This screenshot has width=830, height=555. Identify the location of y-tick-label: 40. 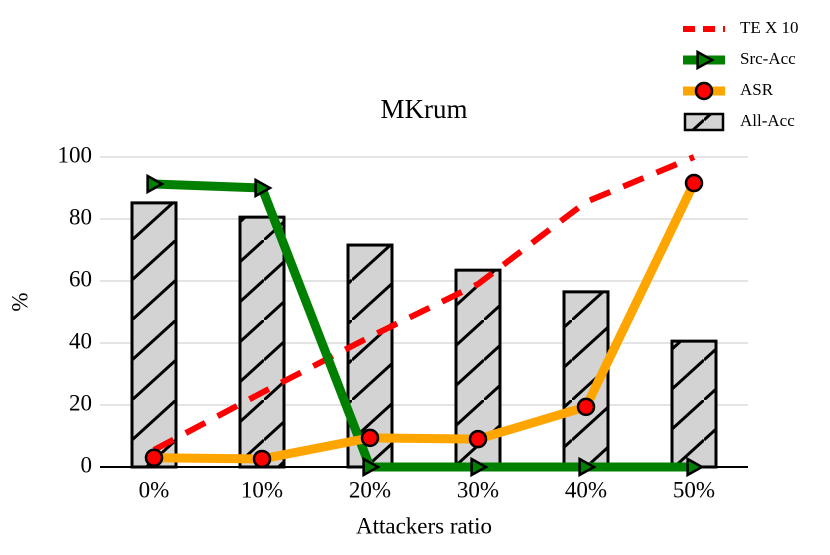
(80, 340).